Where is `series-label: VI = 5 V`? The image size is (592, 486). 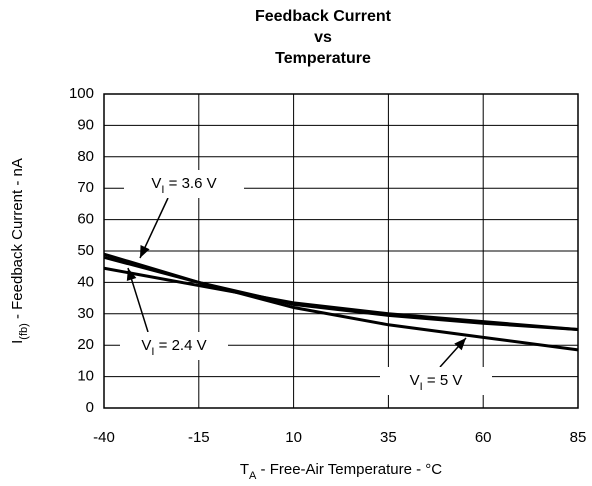
series-label: VI = 5 V is located at coordinates (436, 382).